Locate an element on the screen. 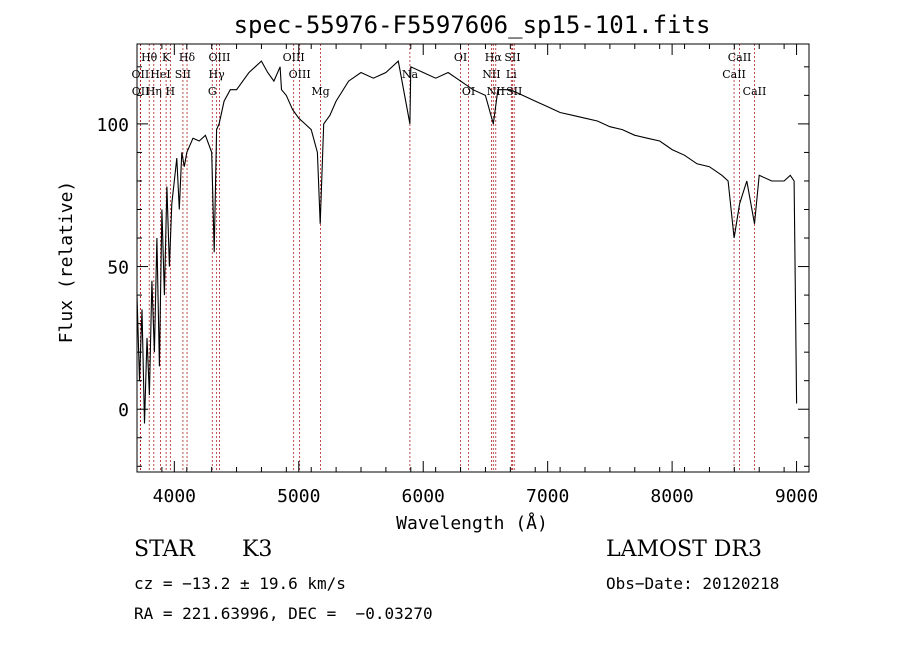 The width and height of the screenshot is (900, 649). x-axis-label: Wavelength (Å) is located at coordinates (472, 523).